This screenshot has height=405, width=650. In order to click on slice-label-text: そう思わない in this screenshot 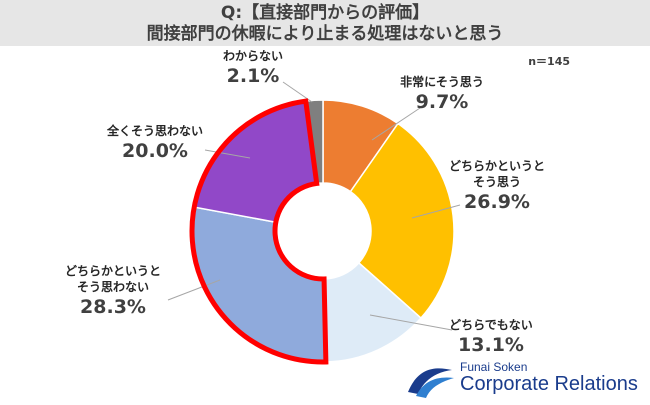, I will do `click(113, 287)`.